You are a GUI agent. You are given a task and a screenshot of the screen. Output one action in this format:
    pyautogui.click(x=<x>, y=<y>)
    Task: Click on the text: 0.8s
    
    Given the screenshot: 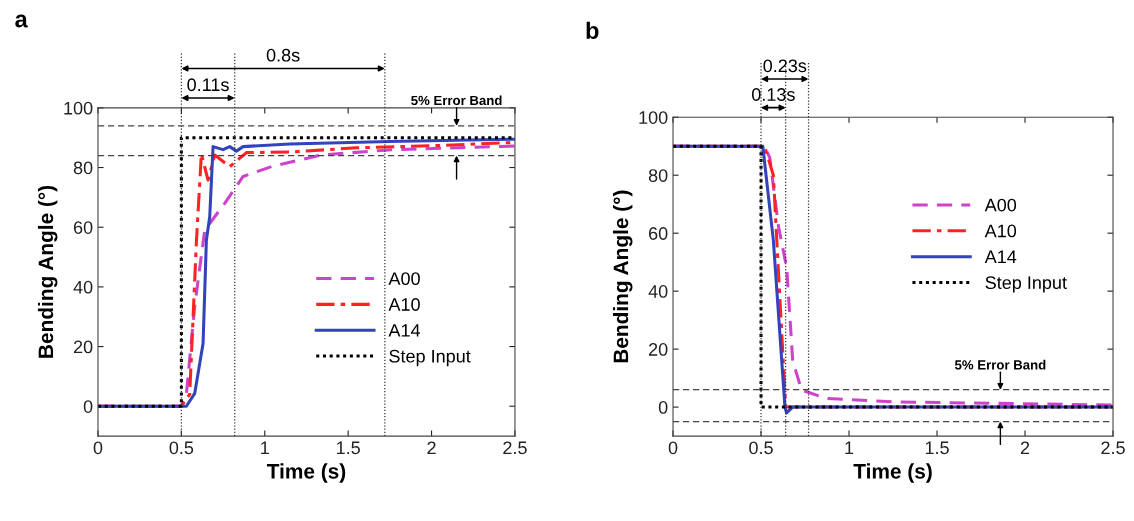 What is the action you would take?
    pyautogui.click(x=283, y=55)
    